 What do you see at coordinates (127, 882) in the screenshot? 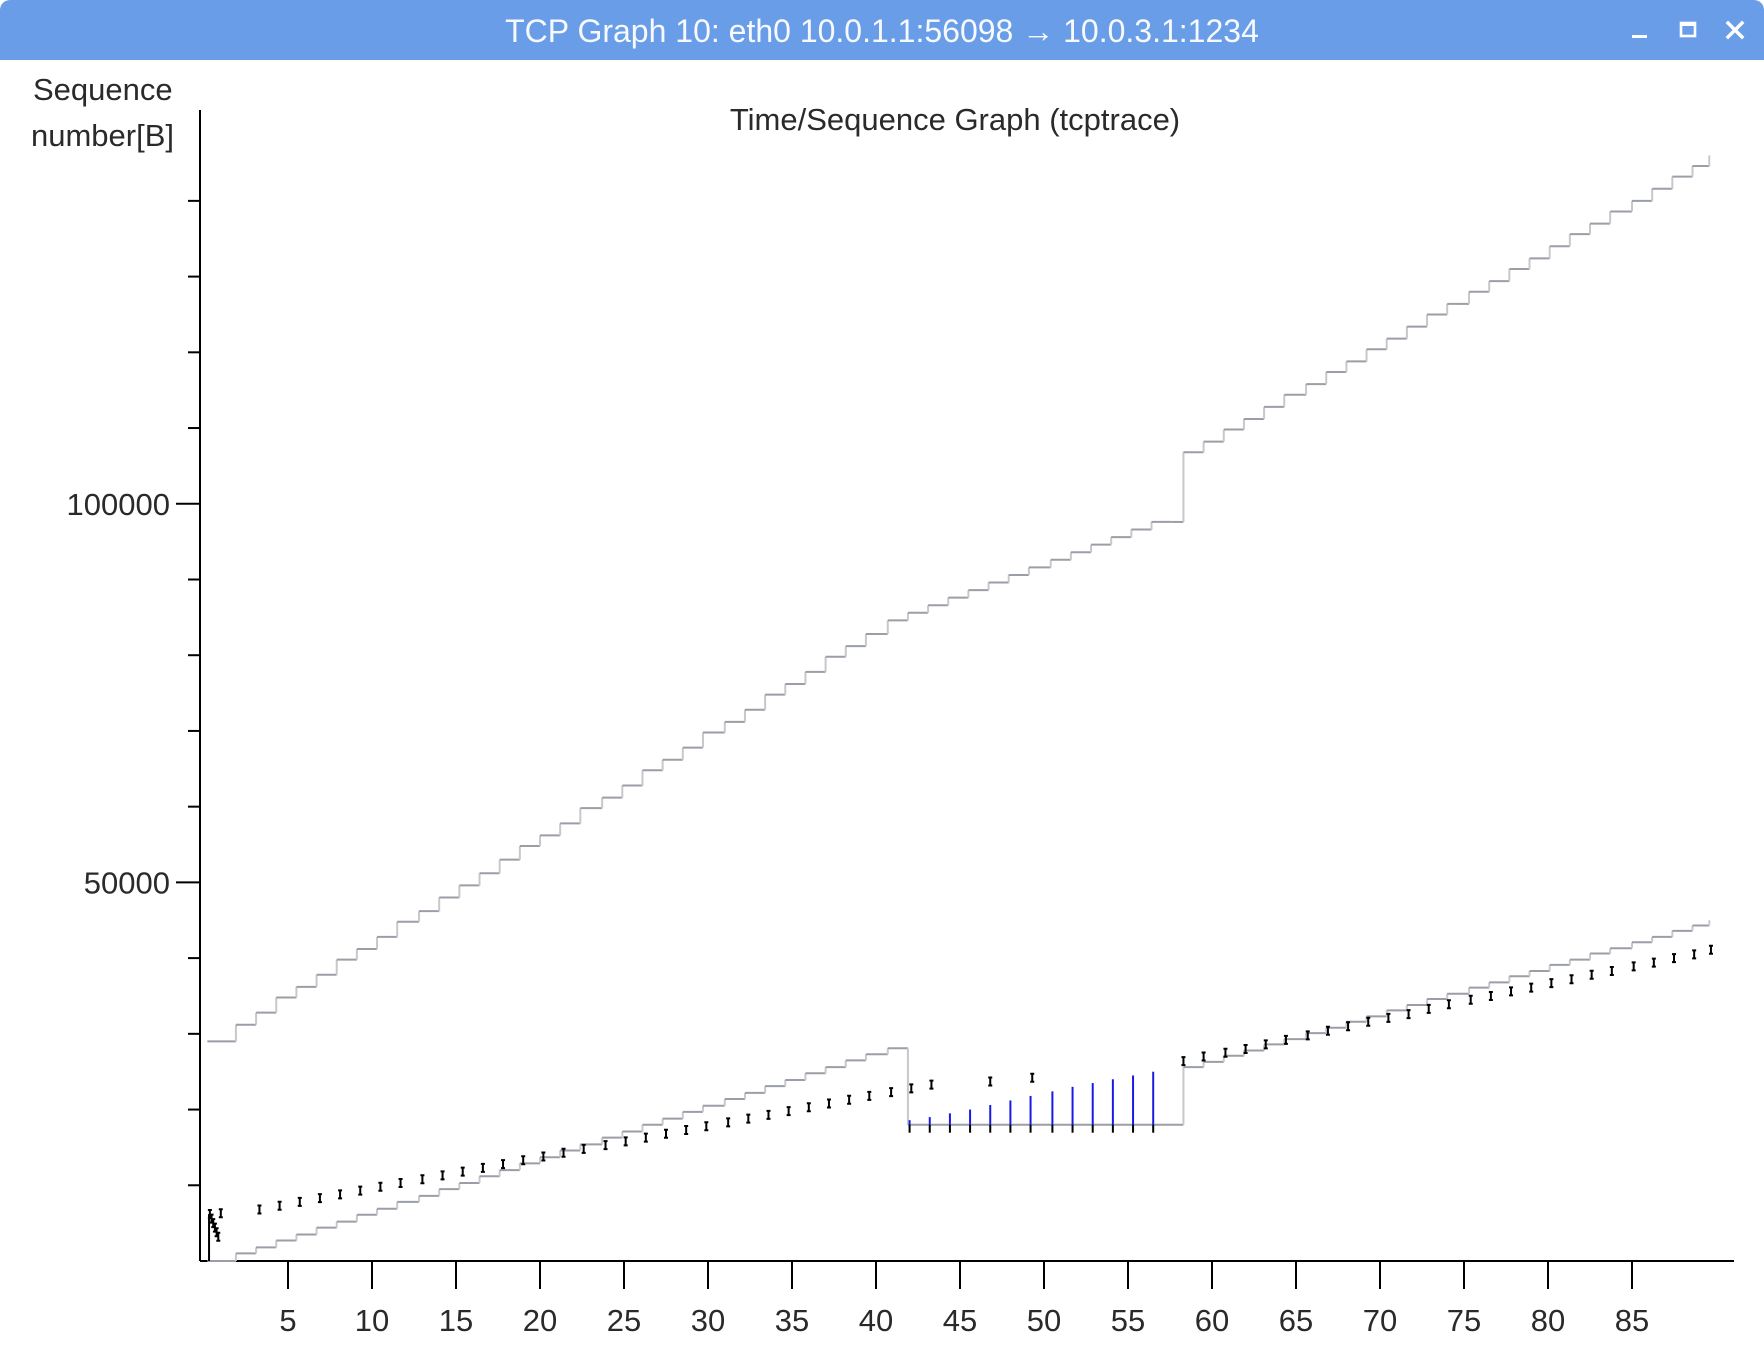
I see `y-tick-label: 50000` at bounding box center [127, 882].